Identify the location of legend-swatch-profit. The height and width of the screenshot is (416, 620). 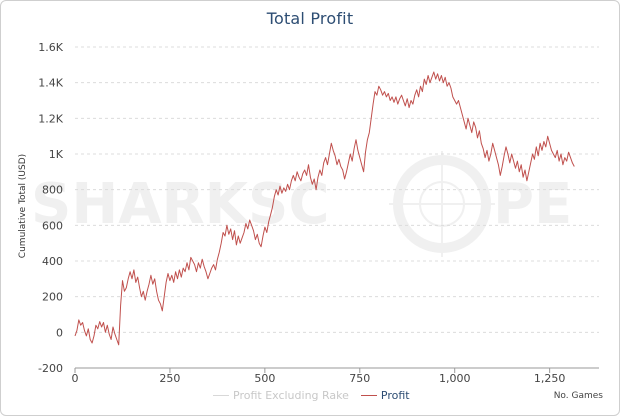
(368, 395).